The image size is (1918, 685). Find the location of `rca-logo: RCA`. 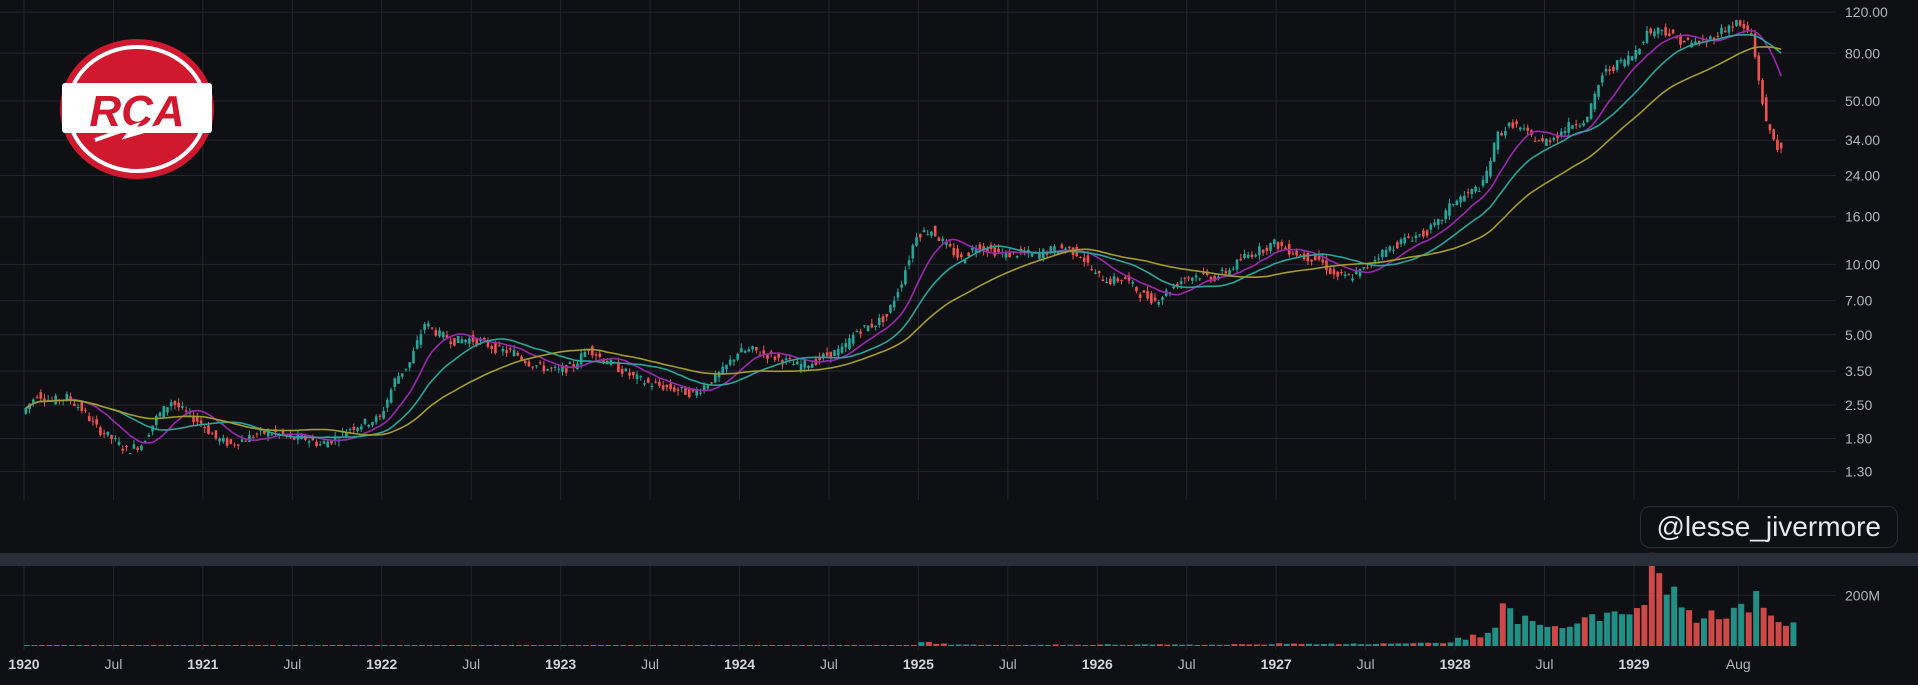

rca-logo: RCA is located at coordinates (137, 109).